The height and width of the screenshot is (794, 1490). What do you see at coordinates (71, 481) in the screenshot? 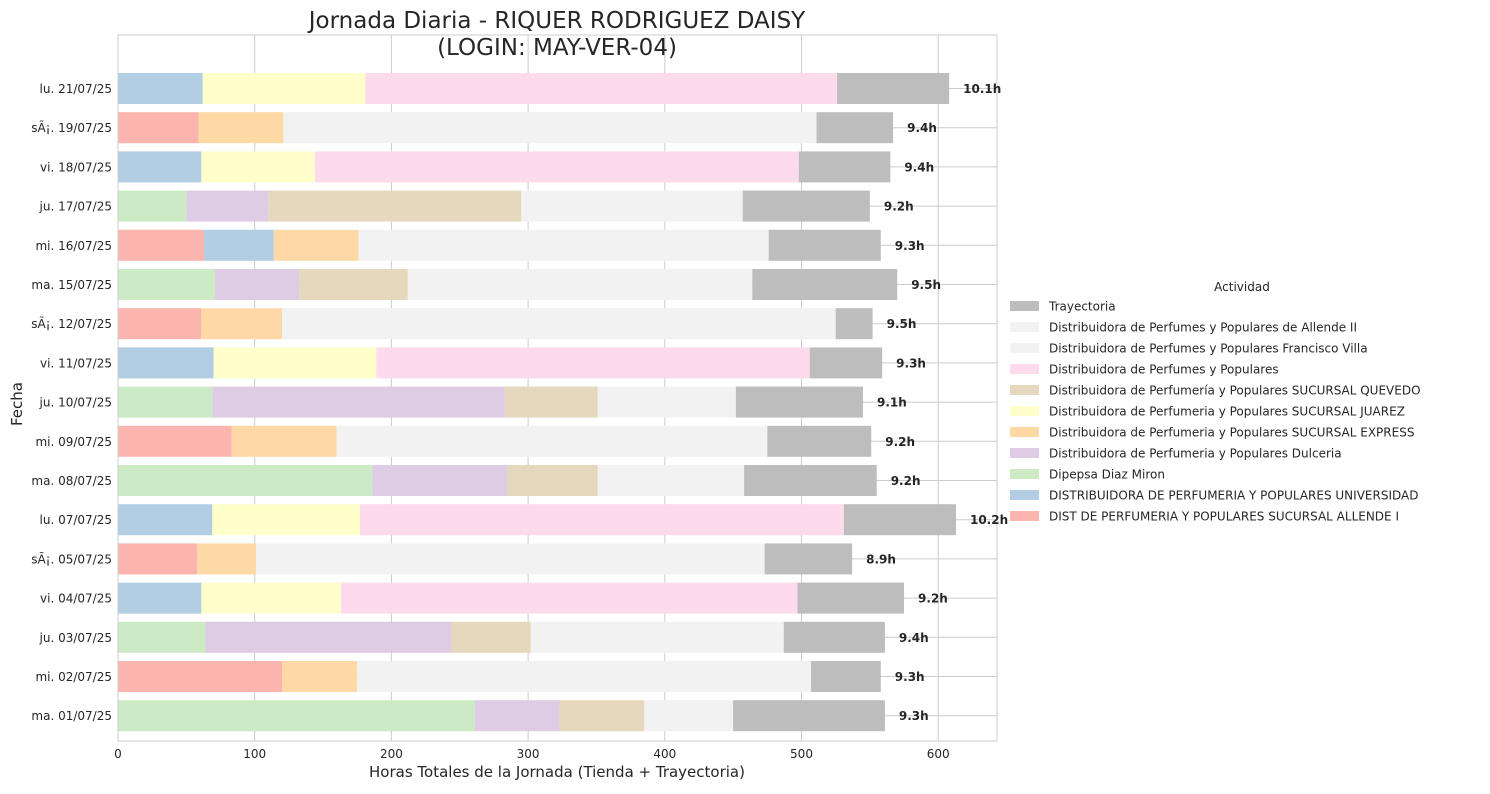
I see `y-tick-label: ma. 08/07/25` at bounding box center [71, 481].